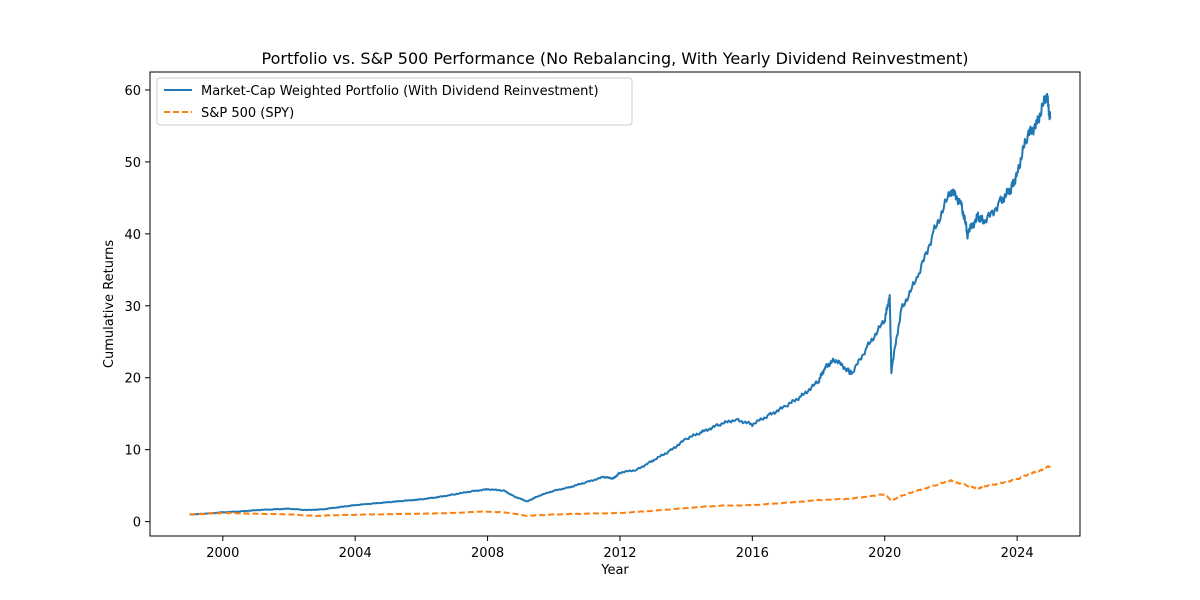 Image resolution: width=1200 pixels, height=600 pixels. Describe the element at coordinates (487, 553) in the screenshot. I see `x-tick-label: 2008` at that location.